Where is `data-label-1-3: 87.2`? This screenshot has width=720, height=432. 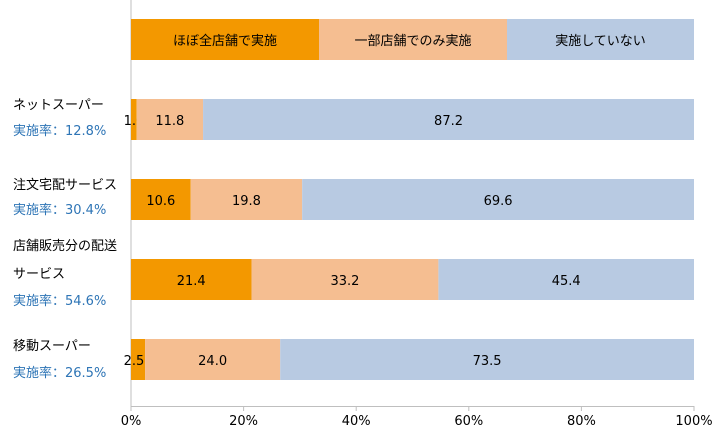
data-label-1-3: 87.2 is located at coordinates (448, 121).